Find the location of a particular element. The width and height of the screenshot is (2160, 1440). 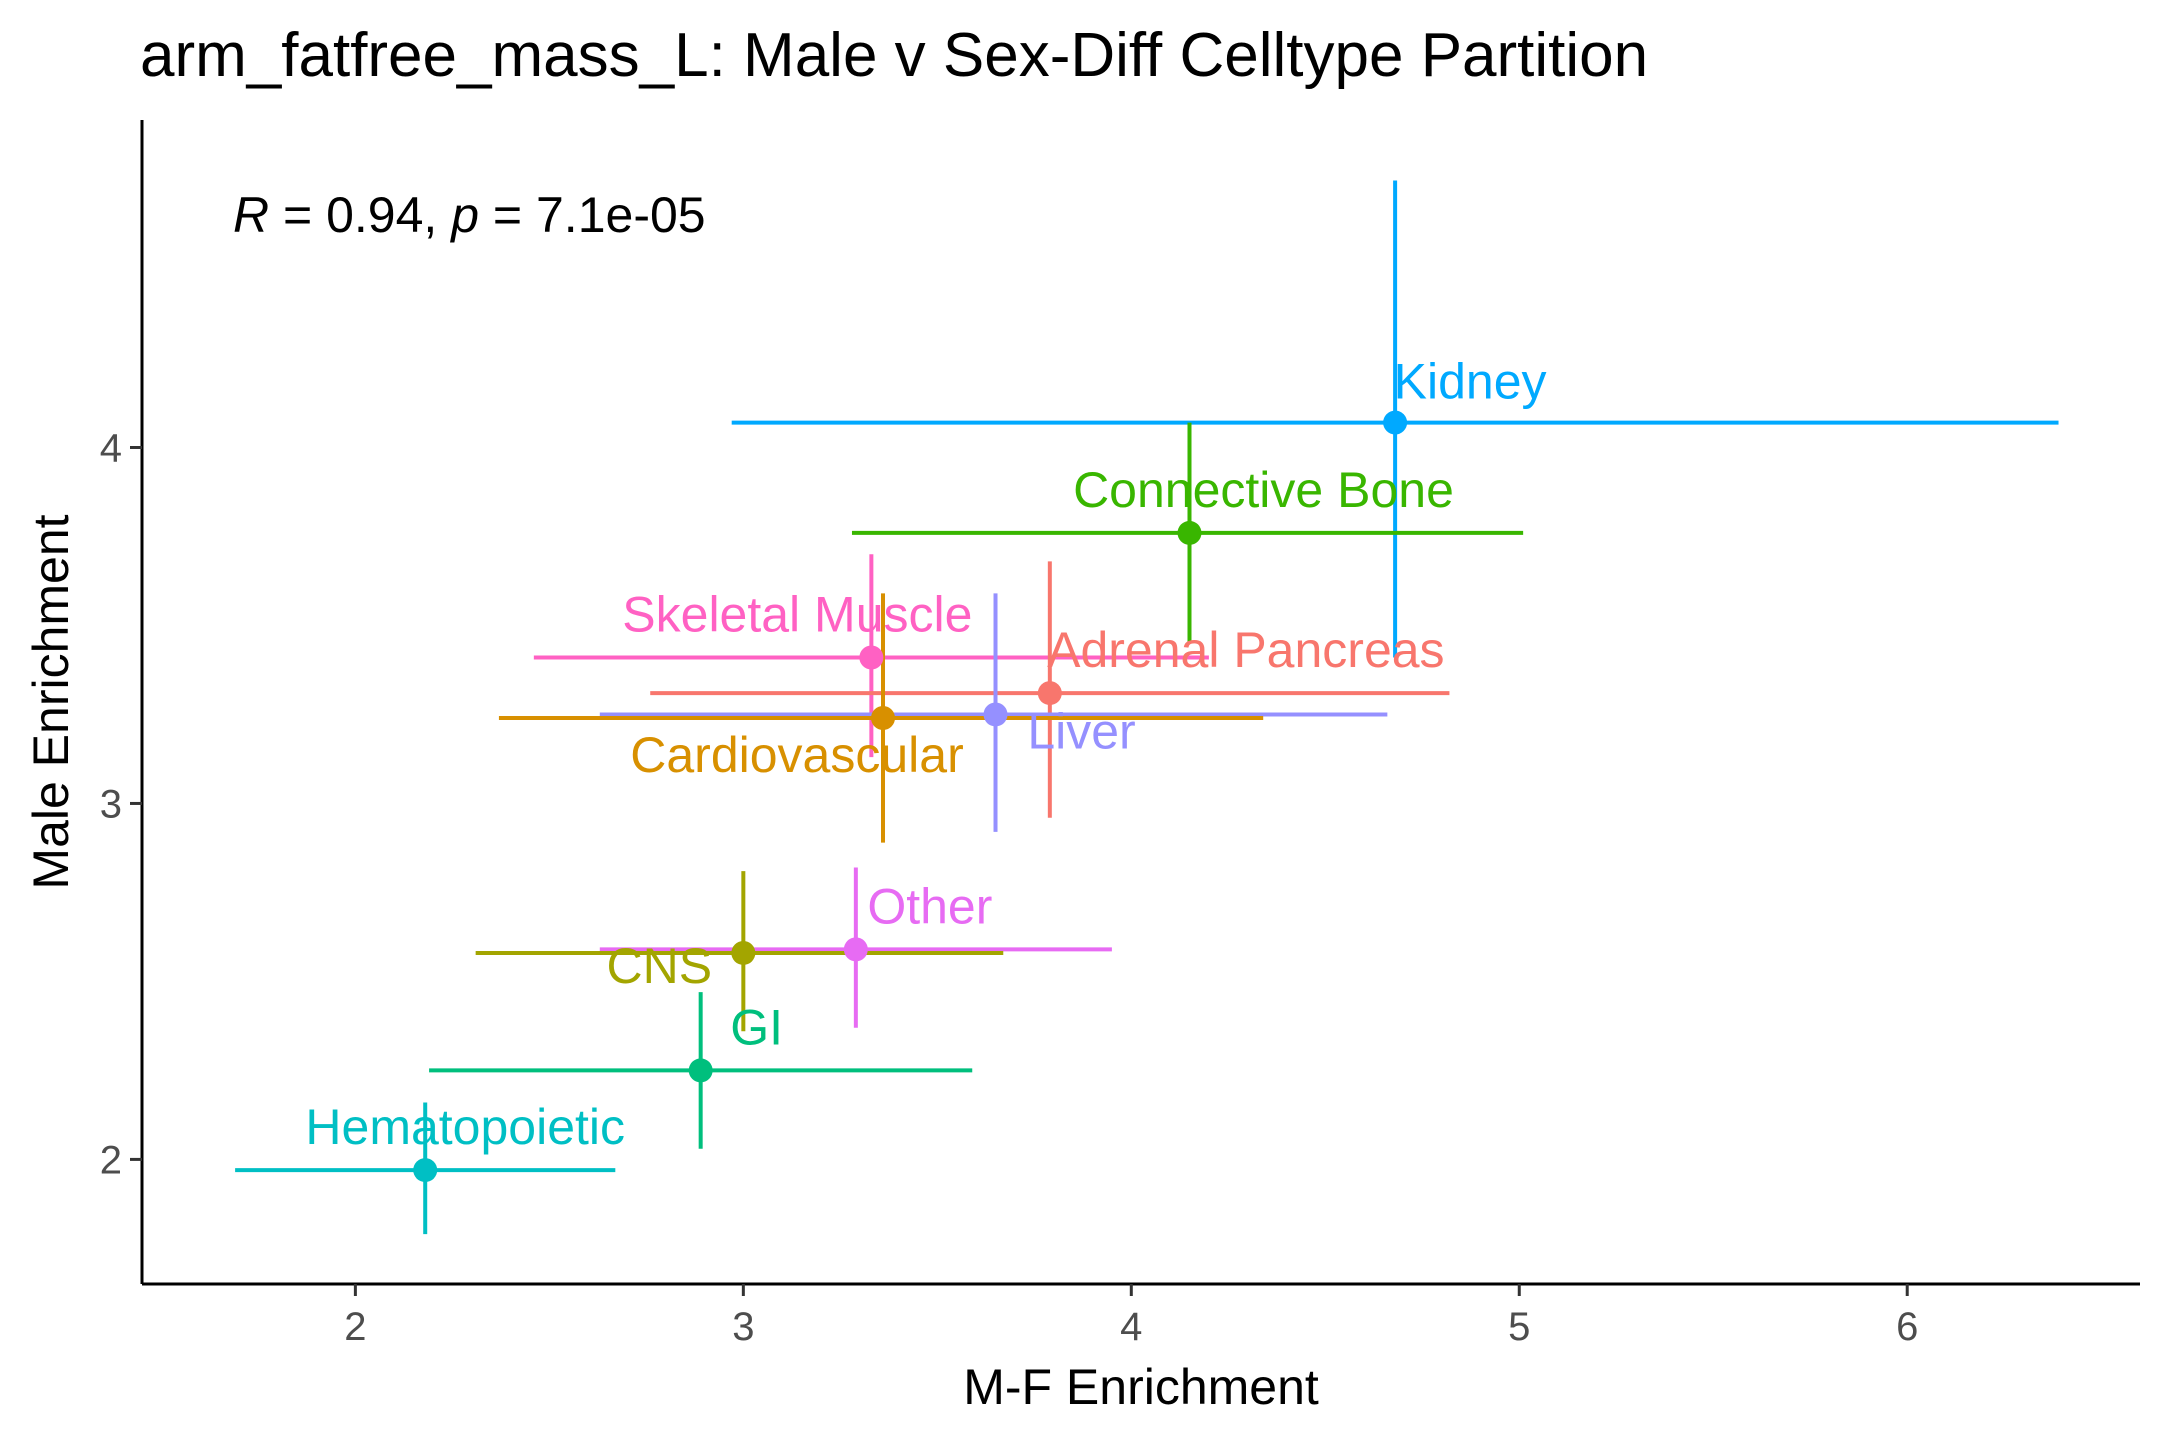

point-hematopoietic is located at coordinates (425, 1170).